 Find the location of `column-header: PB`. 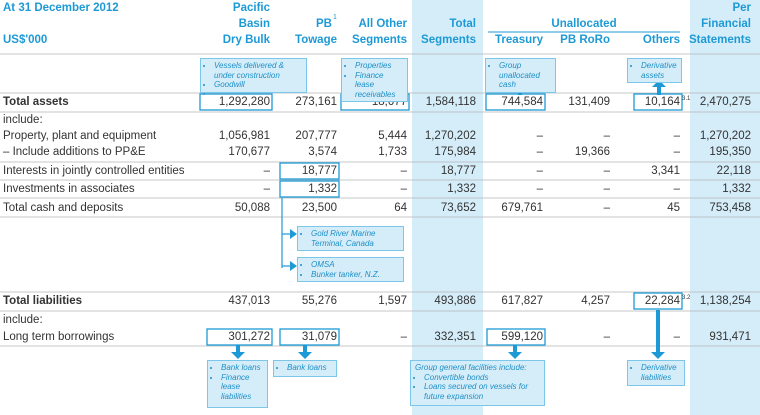

column-header: PB is located at coordinates (324, 24).